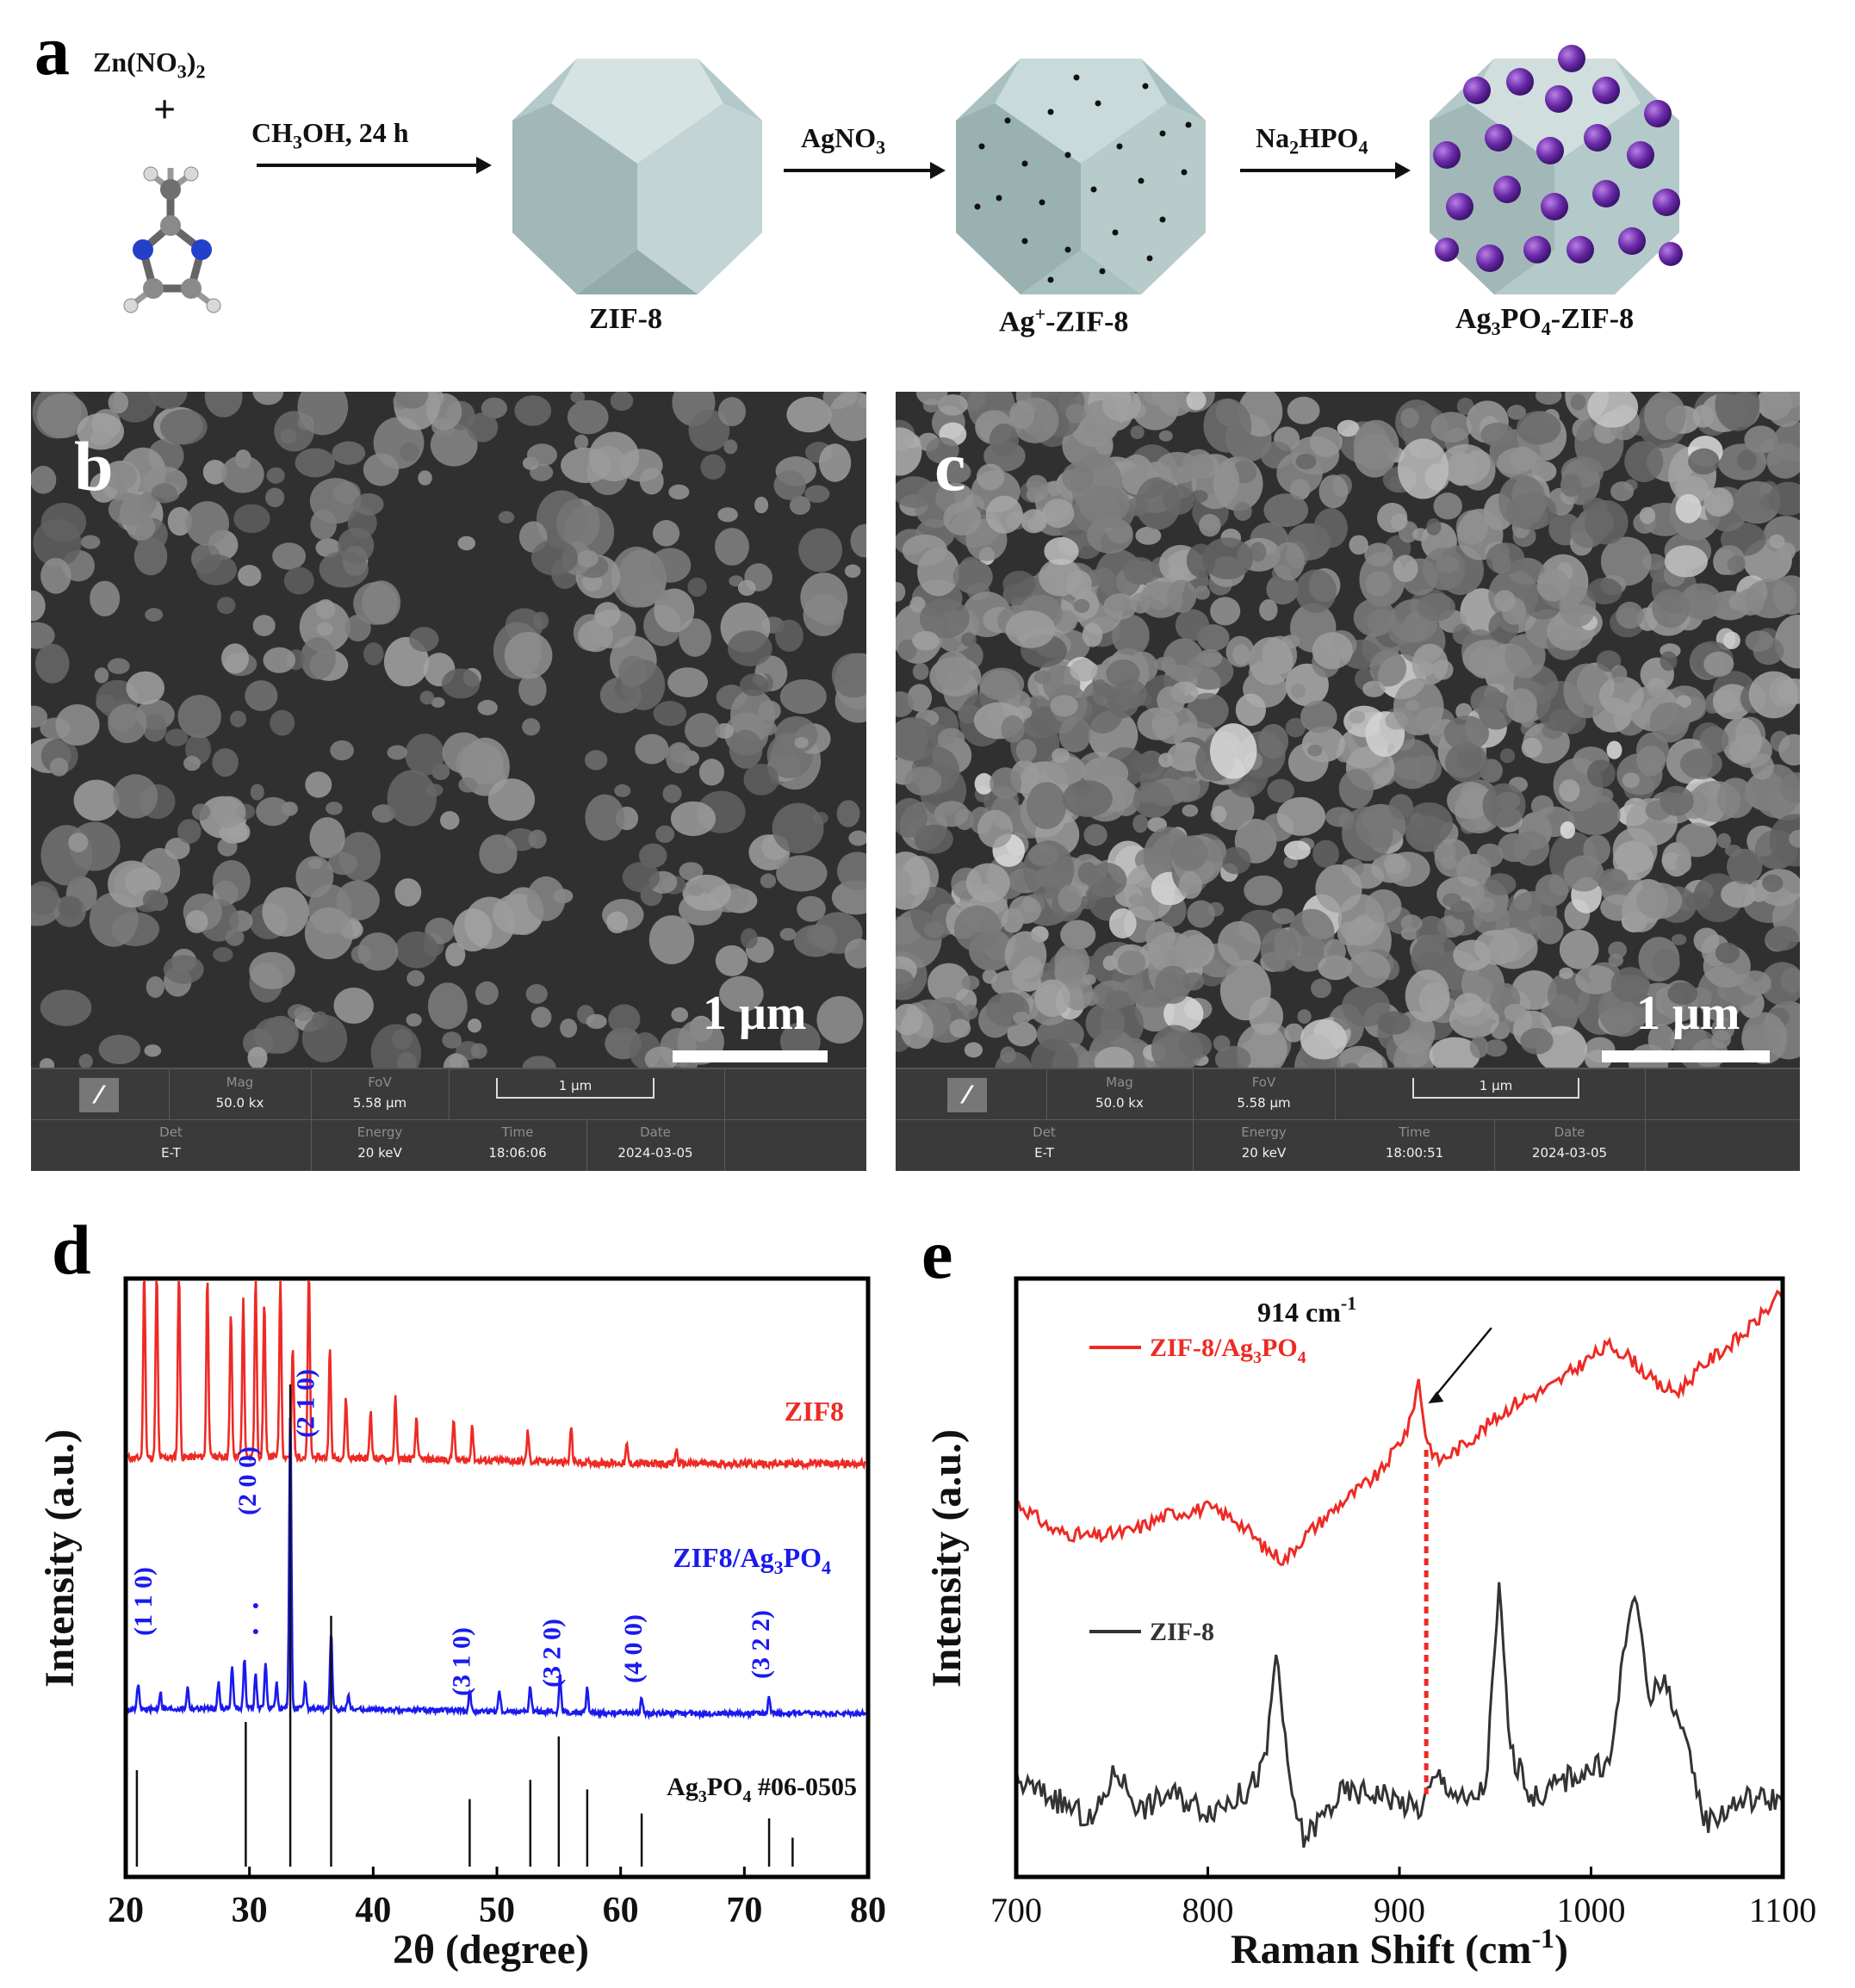 Image resolution: width=1855 pixels, height=1988 pixels. What do you see at coordinates (1081, 176) in the screenshot?
I see `ag-zif8-crystal` at bounding box center [1081, 176].